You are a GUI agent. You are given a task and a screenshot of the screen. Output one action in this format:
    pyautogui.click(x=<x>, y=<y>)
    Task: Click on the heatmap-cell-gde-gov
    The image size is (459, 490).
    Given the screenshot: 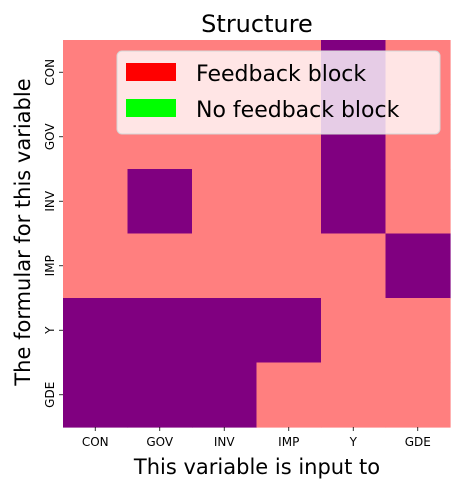 What is the action you would take?
    pyautogui.click(x=160, y=395)
    